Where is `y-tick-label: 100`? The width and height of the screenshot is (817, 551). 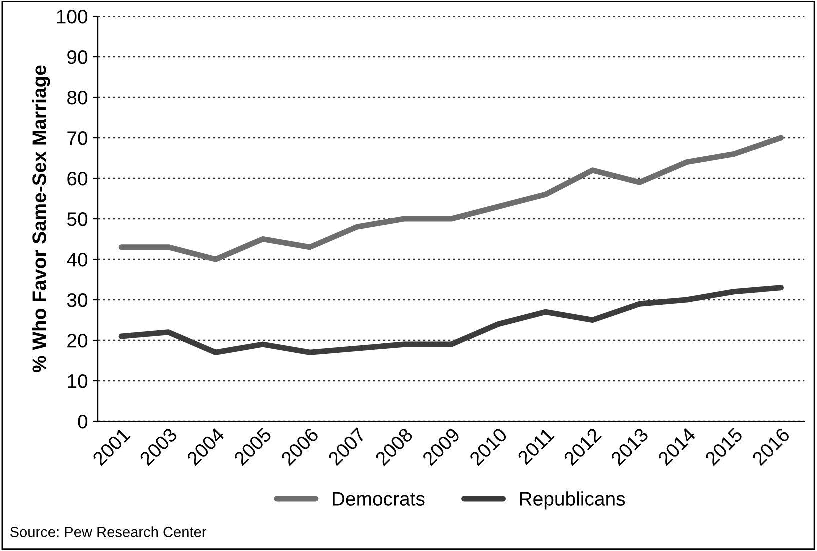
y-tick-label: 100 is located at coordinates (72, 17).